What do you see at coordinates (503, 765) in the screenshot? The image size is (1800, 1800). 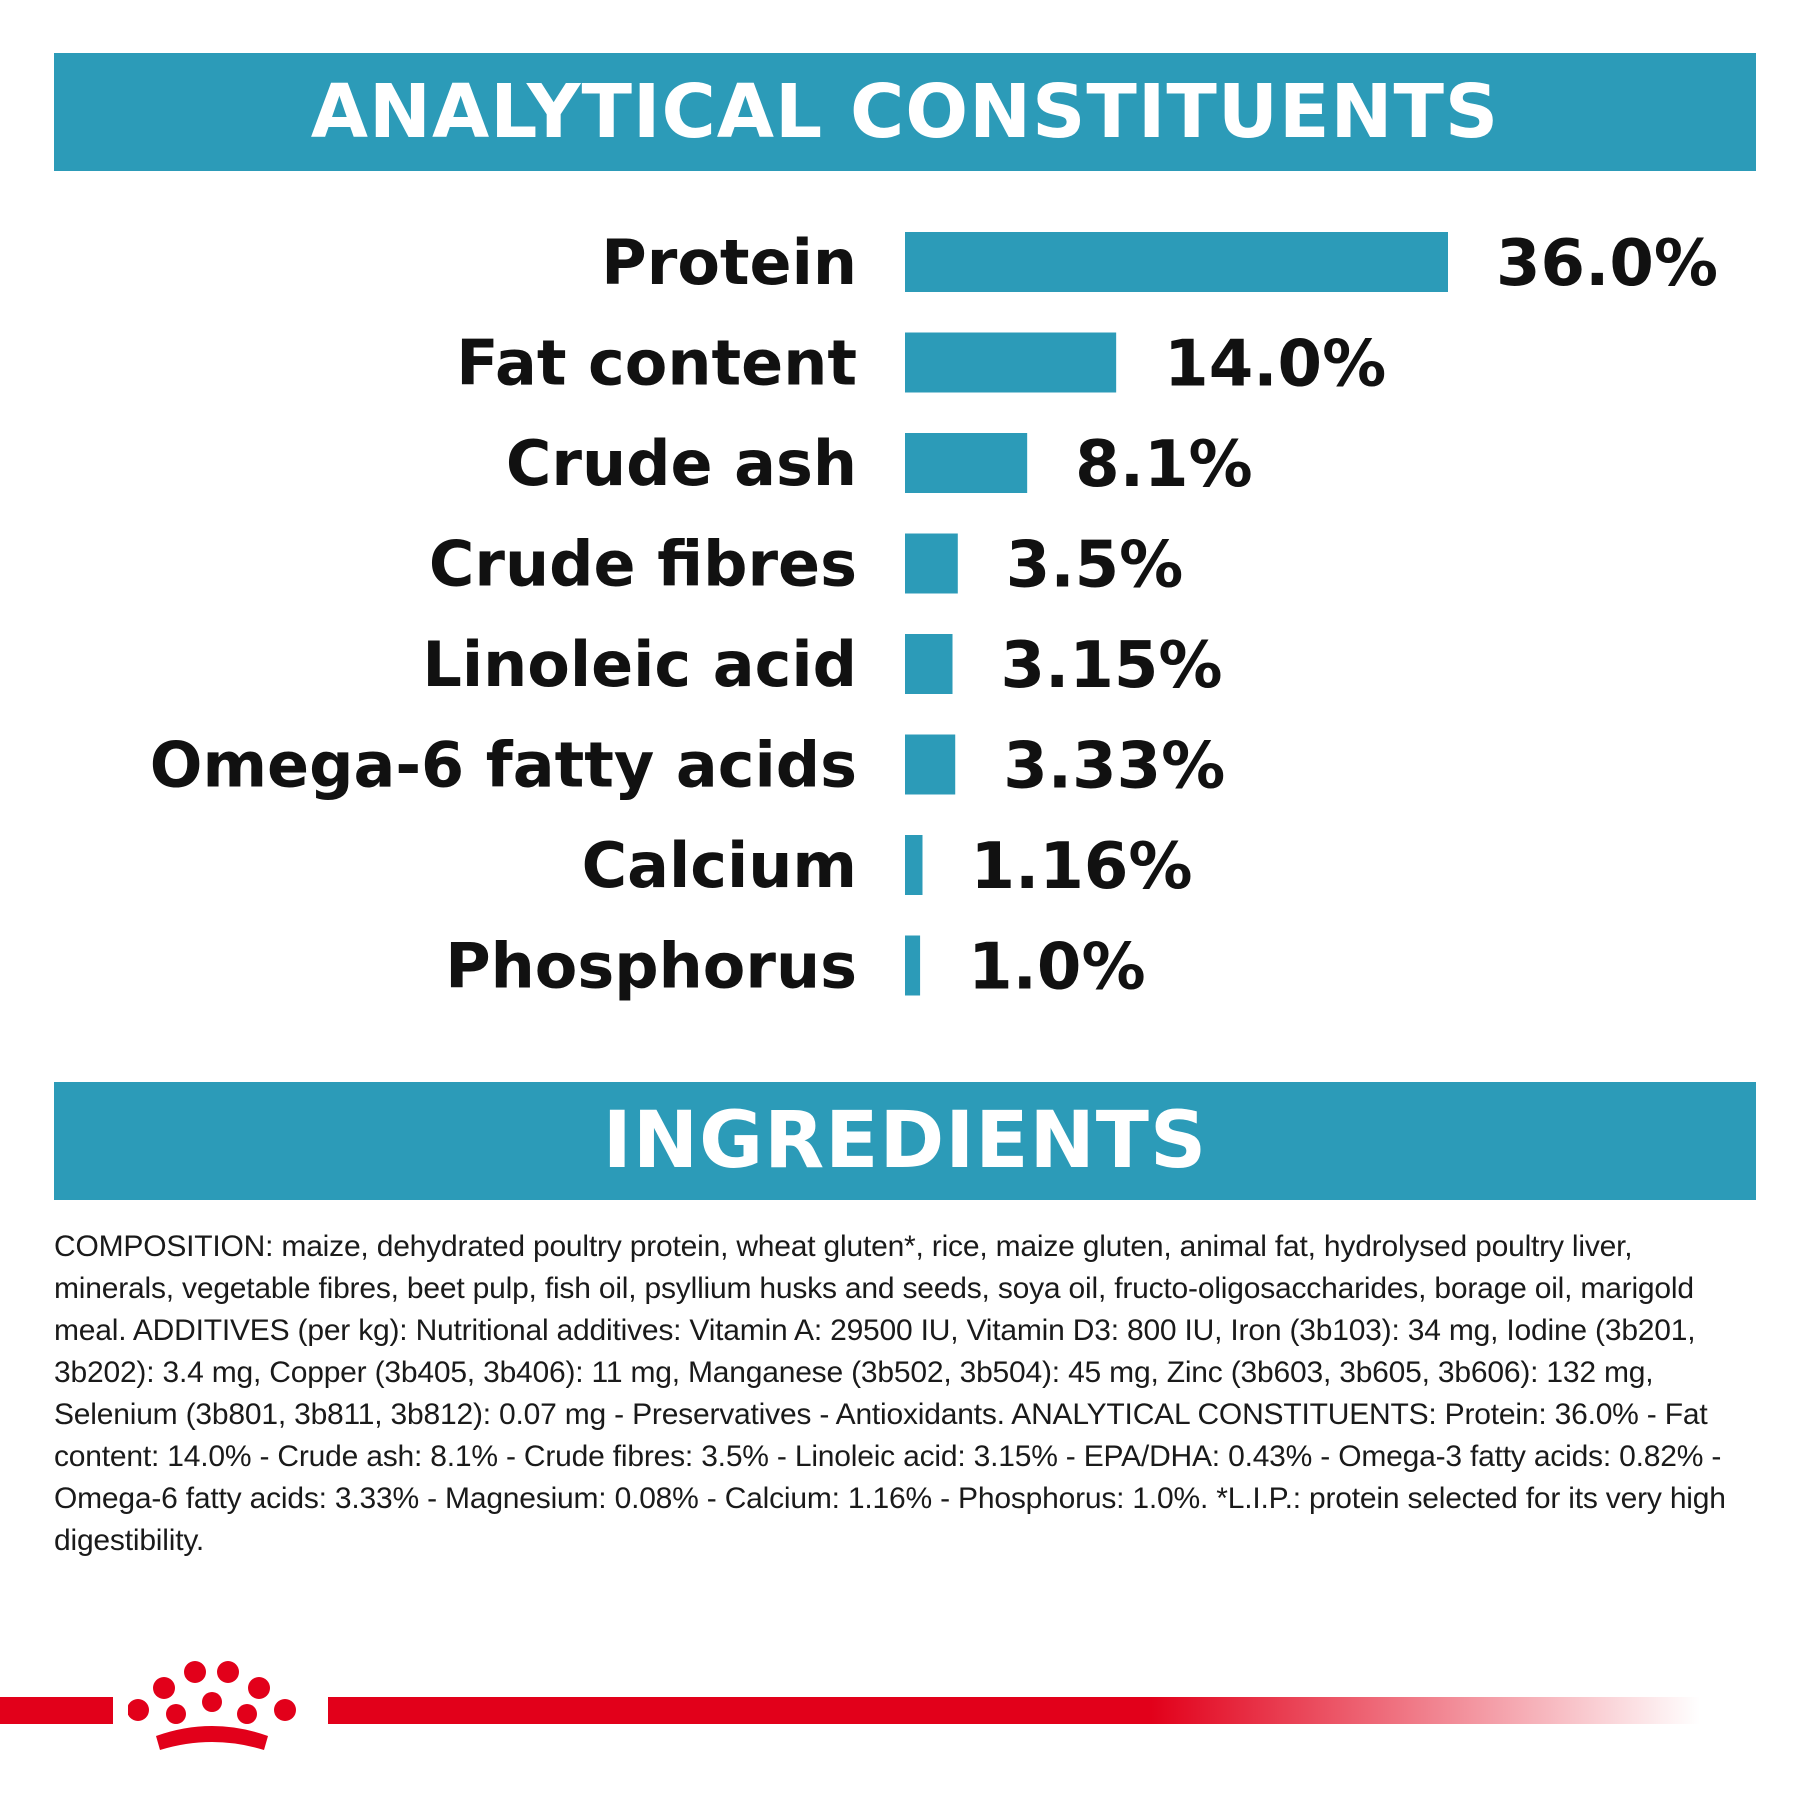 I see `category-label: Omega-6 fatty acids` at bounding box center [503, 765].